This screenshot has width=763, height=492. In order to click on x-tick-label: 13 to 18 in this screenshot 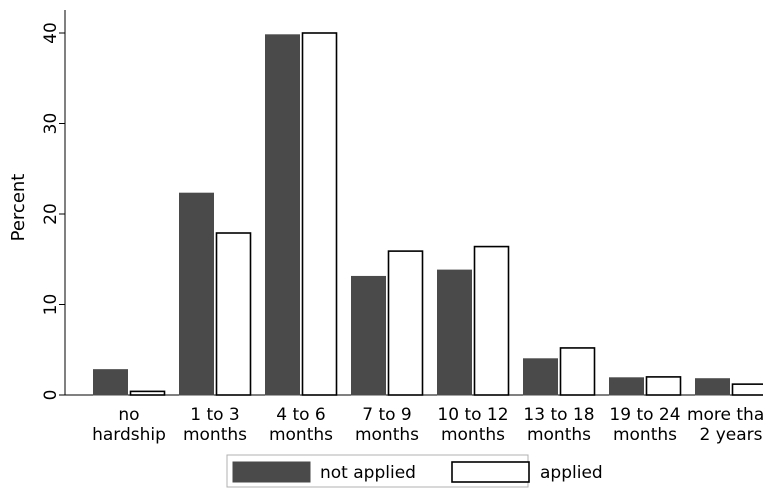, I will do `click(558, 415)`.